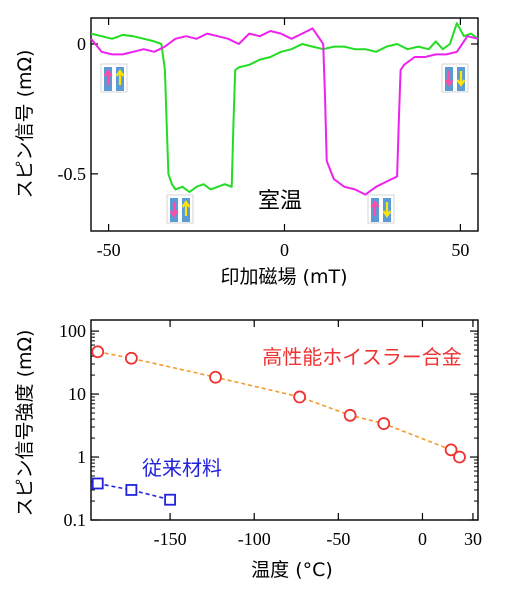 Image resolution: width=523 pixels, height=596 pixels. Describe the element at coordinates (25, 124) in the screenshot. I see `field-chart-ylabel: スピン信号 (mΩ)` at that location.